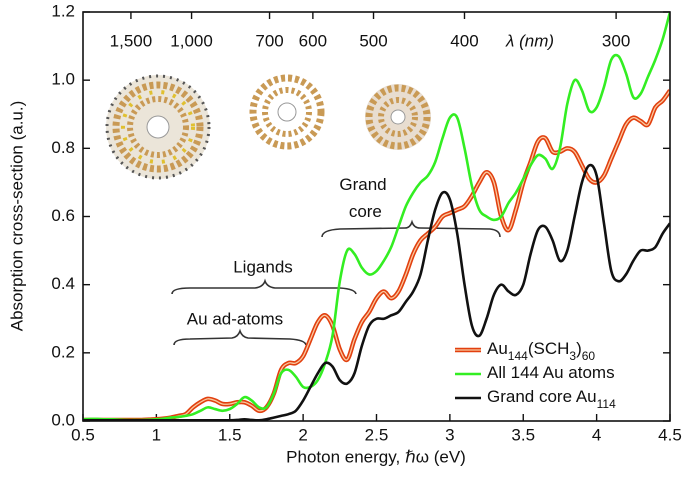  What do you see at coordinates (240, 337) in the screenshot?
I see `brace-ad-atoms` at bounding box center [240, 337].